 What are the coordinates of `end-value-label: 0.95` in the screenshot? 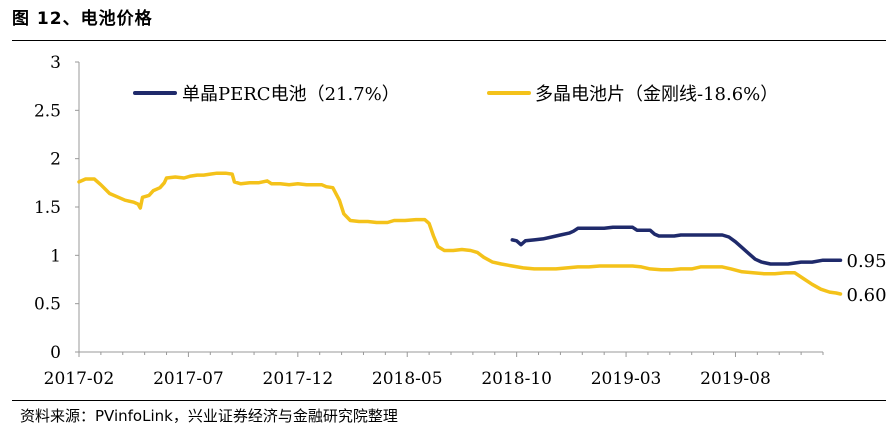 It's located at (867, 261).